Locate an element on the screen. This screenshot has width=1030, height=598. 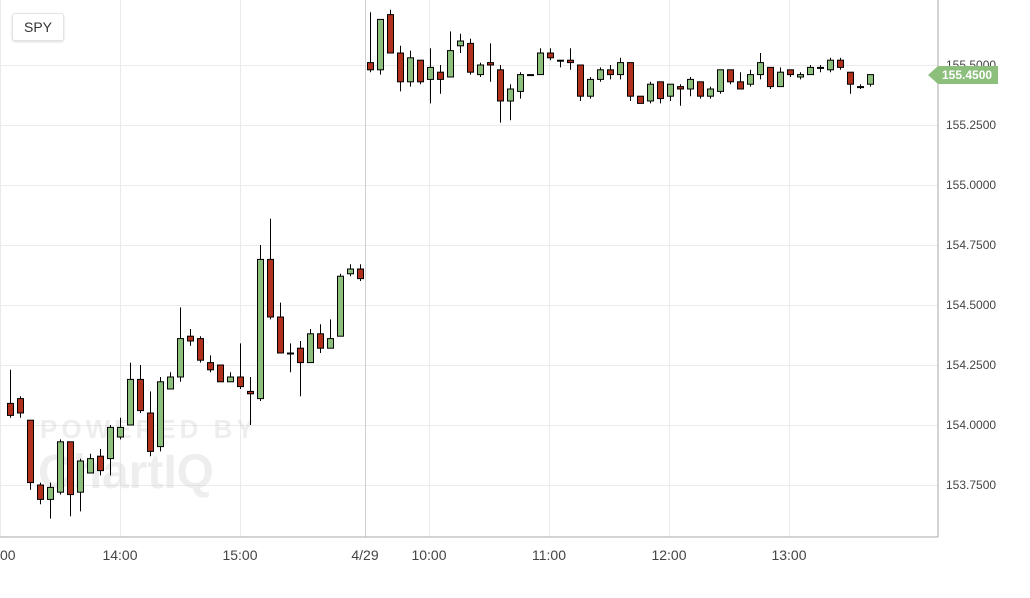
y-tick-label: 153.7500 is located at coordinates (971, 485).